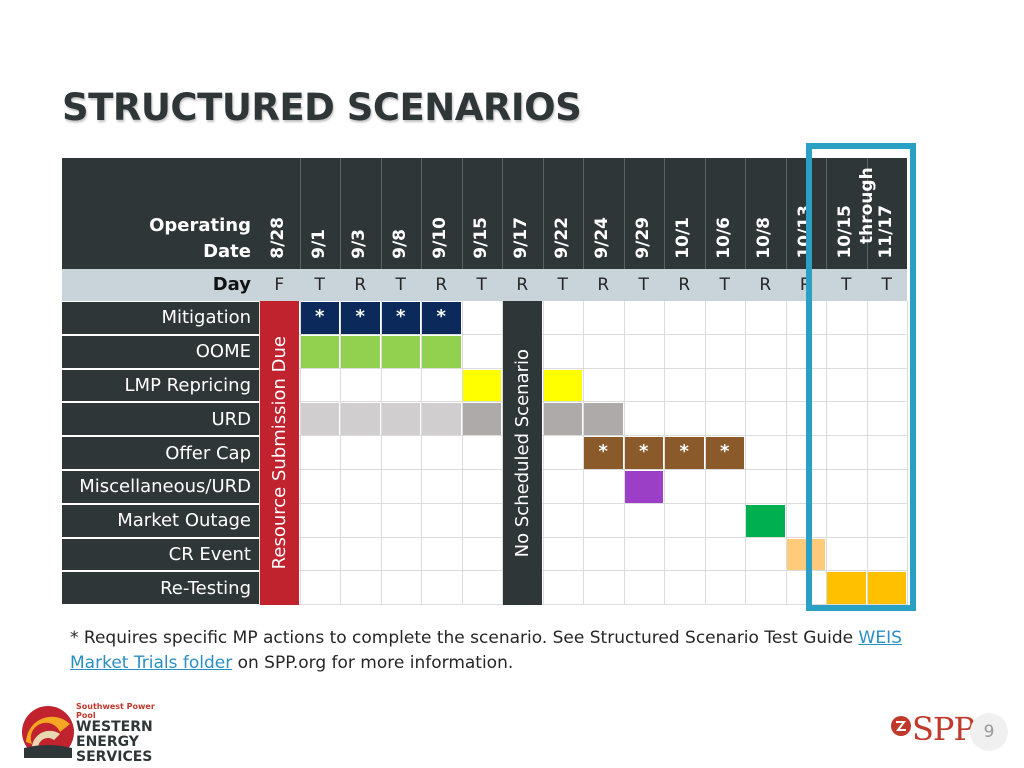 This screenshot has width=1024, height=768. Describe the element at coordinates (48, 732) in the screenshot. I see `wes-sunrise-icon` at that location.